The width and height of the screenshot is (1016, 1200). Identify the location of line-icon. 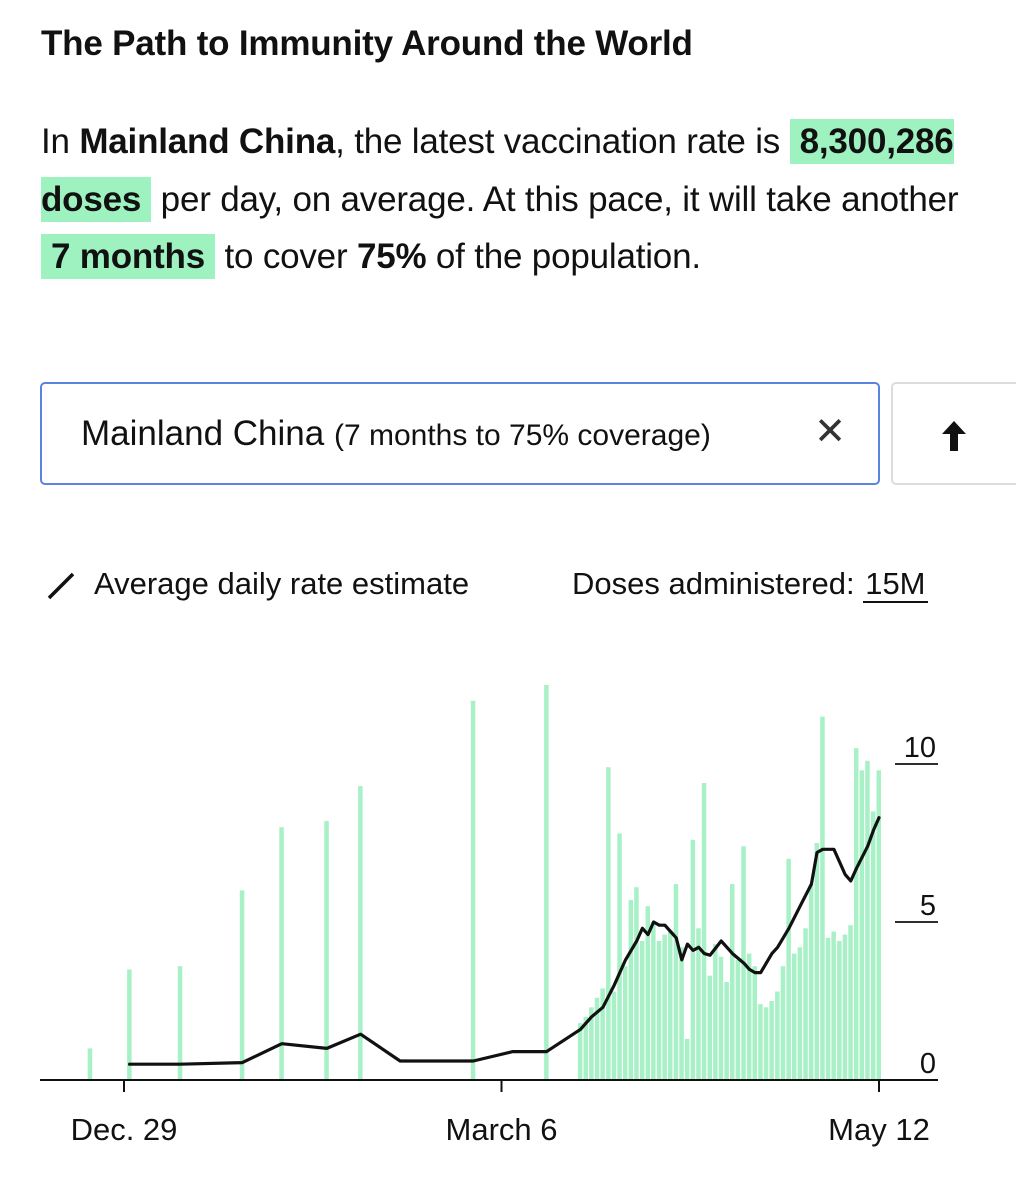
(61, 586).